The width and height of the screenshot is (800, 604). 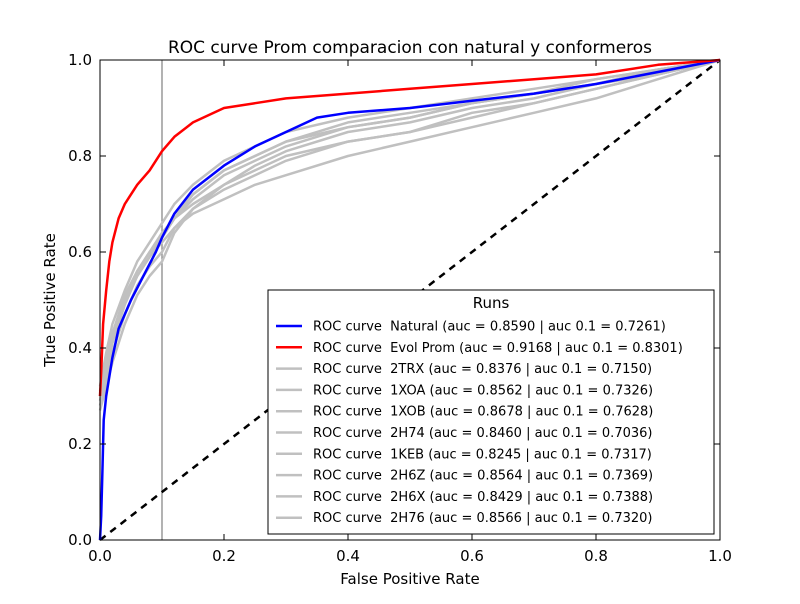 I want to click on x-tick-label: 0.2, so click(x=224, y=556).